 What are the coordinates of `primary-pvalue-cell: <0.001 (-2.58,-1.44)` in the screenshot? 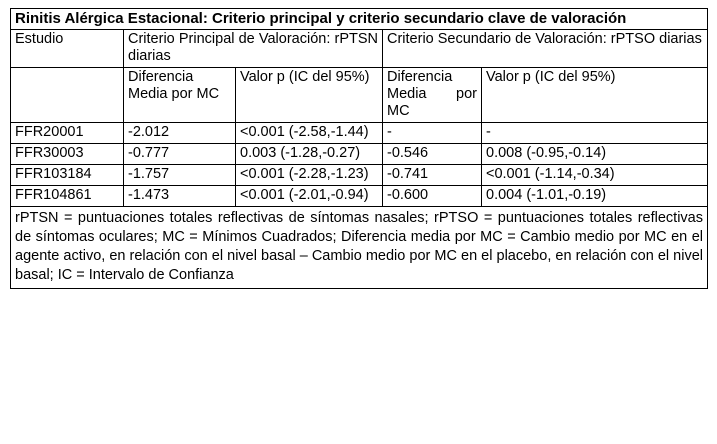 It's located at (309, 133).